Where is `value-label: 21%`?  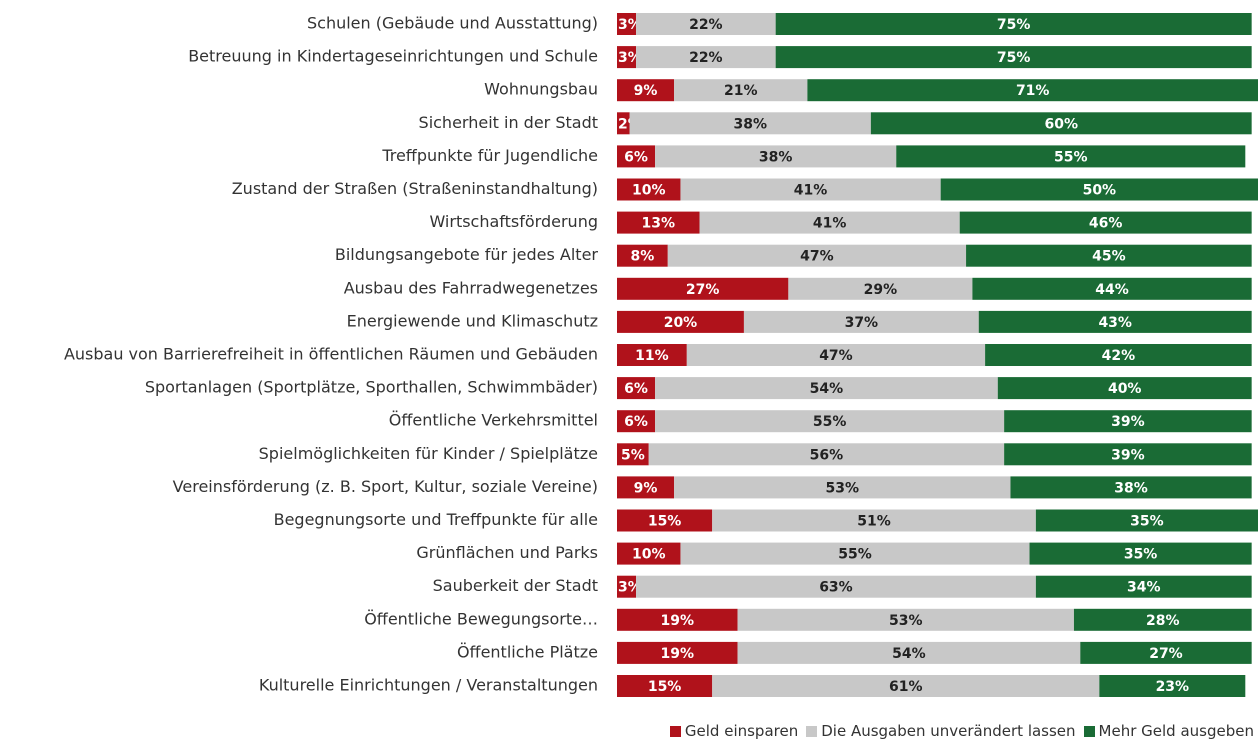 value-label: 21% is located at coordinates (741, 91).